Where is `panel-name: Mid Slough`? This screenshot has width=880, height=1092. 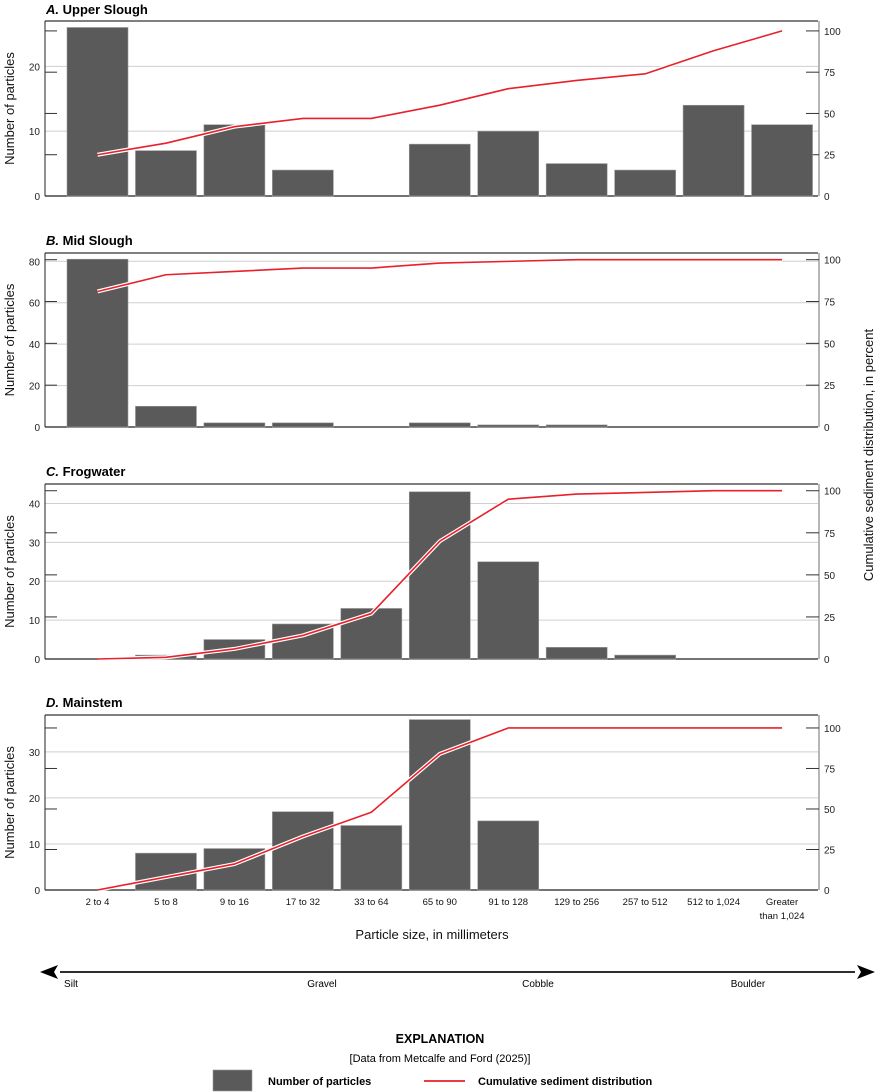 panel-name: Mid Slough is located at coordinates (96, 240).